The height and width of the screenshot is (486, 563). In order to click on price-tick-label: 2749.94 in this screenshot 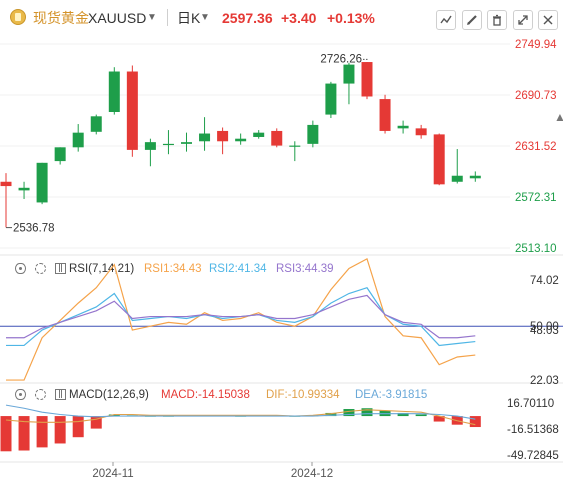, I will do `click(536, 45)`.